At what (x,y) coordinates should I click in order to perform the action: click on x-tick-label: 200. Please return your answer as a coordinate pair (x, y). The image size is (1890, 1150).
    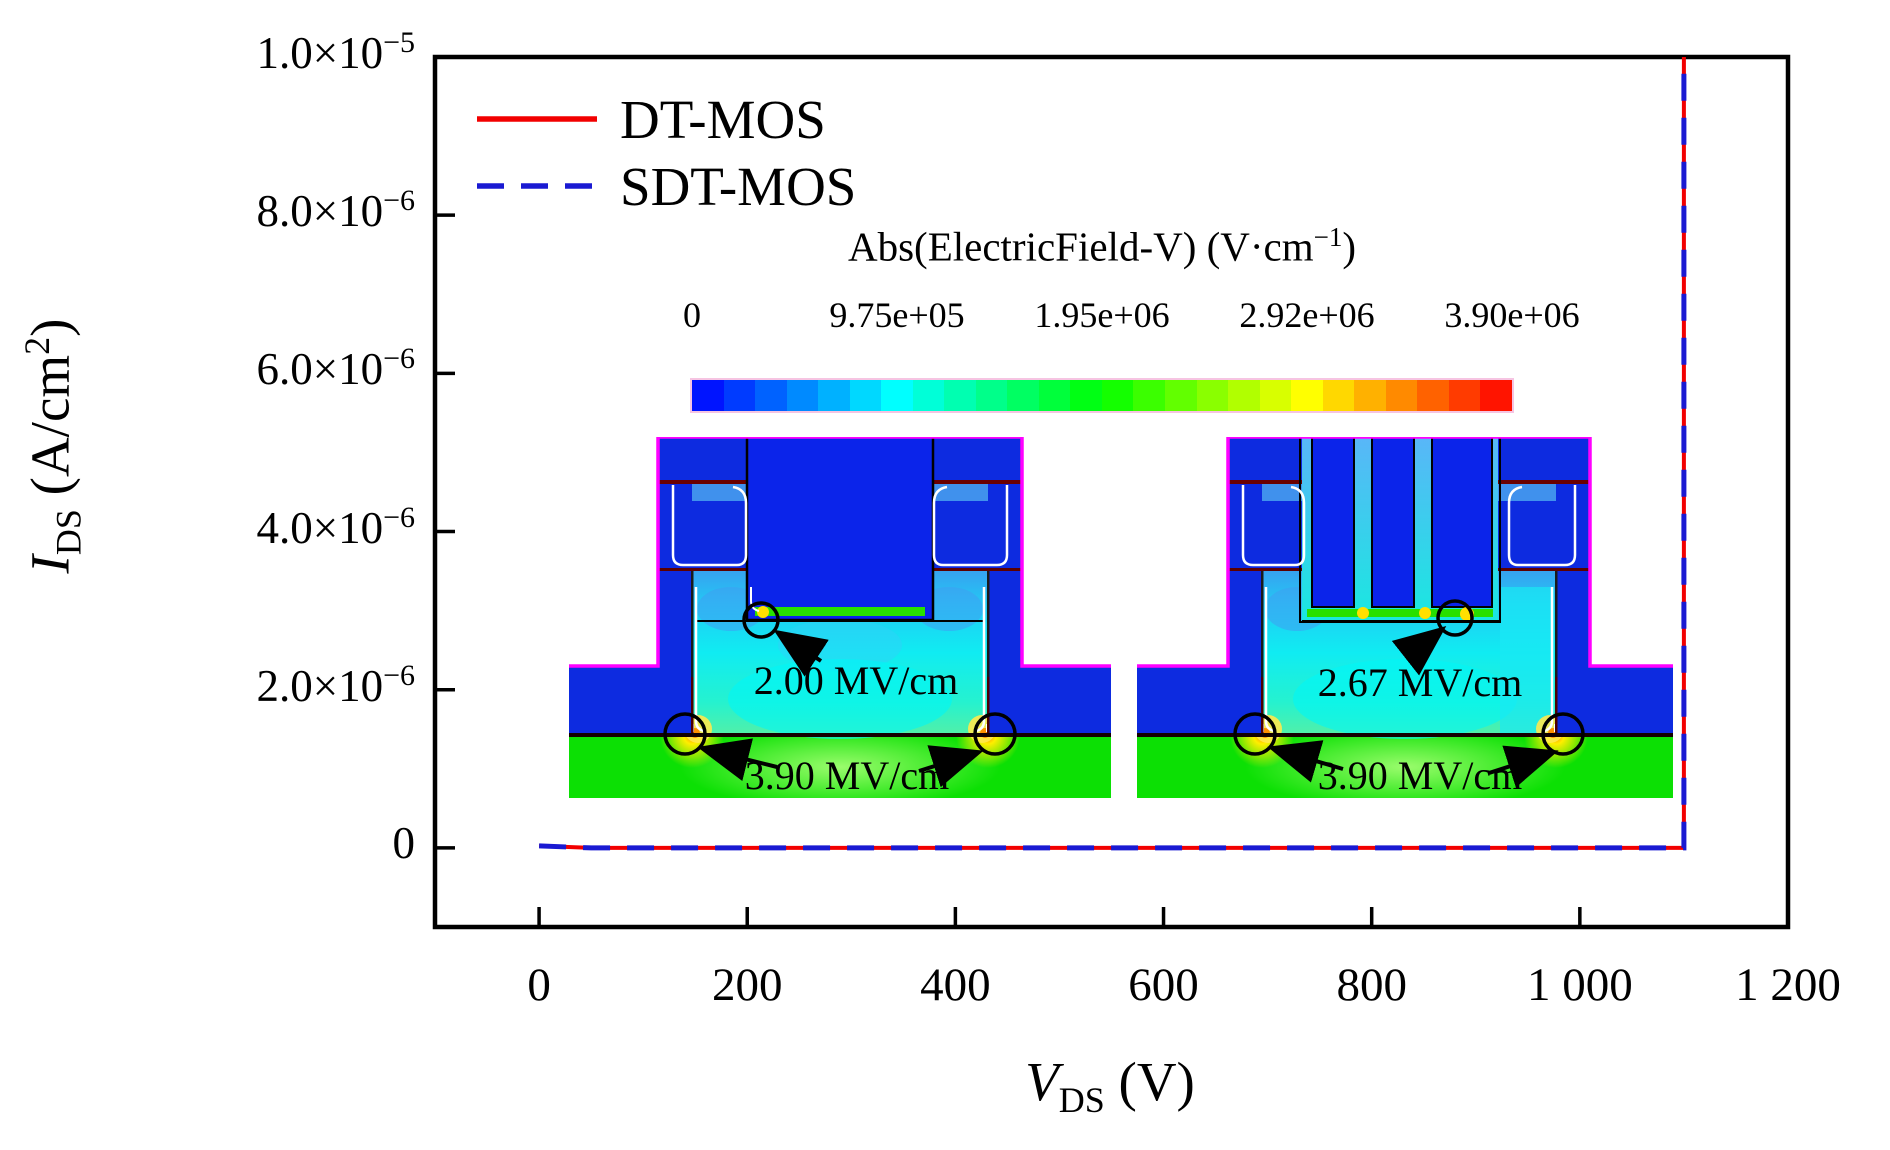
    Looking at the image, I should click on (747, 985).